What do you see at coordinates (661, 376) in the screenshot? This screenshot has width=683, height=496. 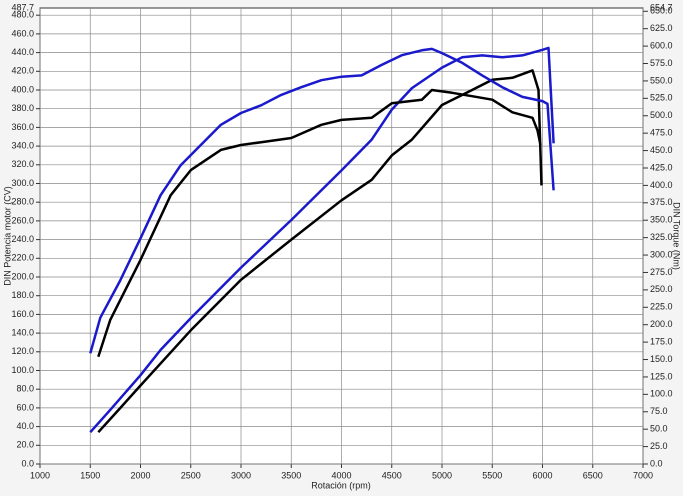 I see `y2-tick-label: 125.0` at bounding box center [661, 376].